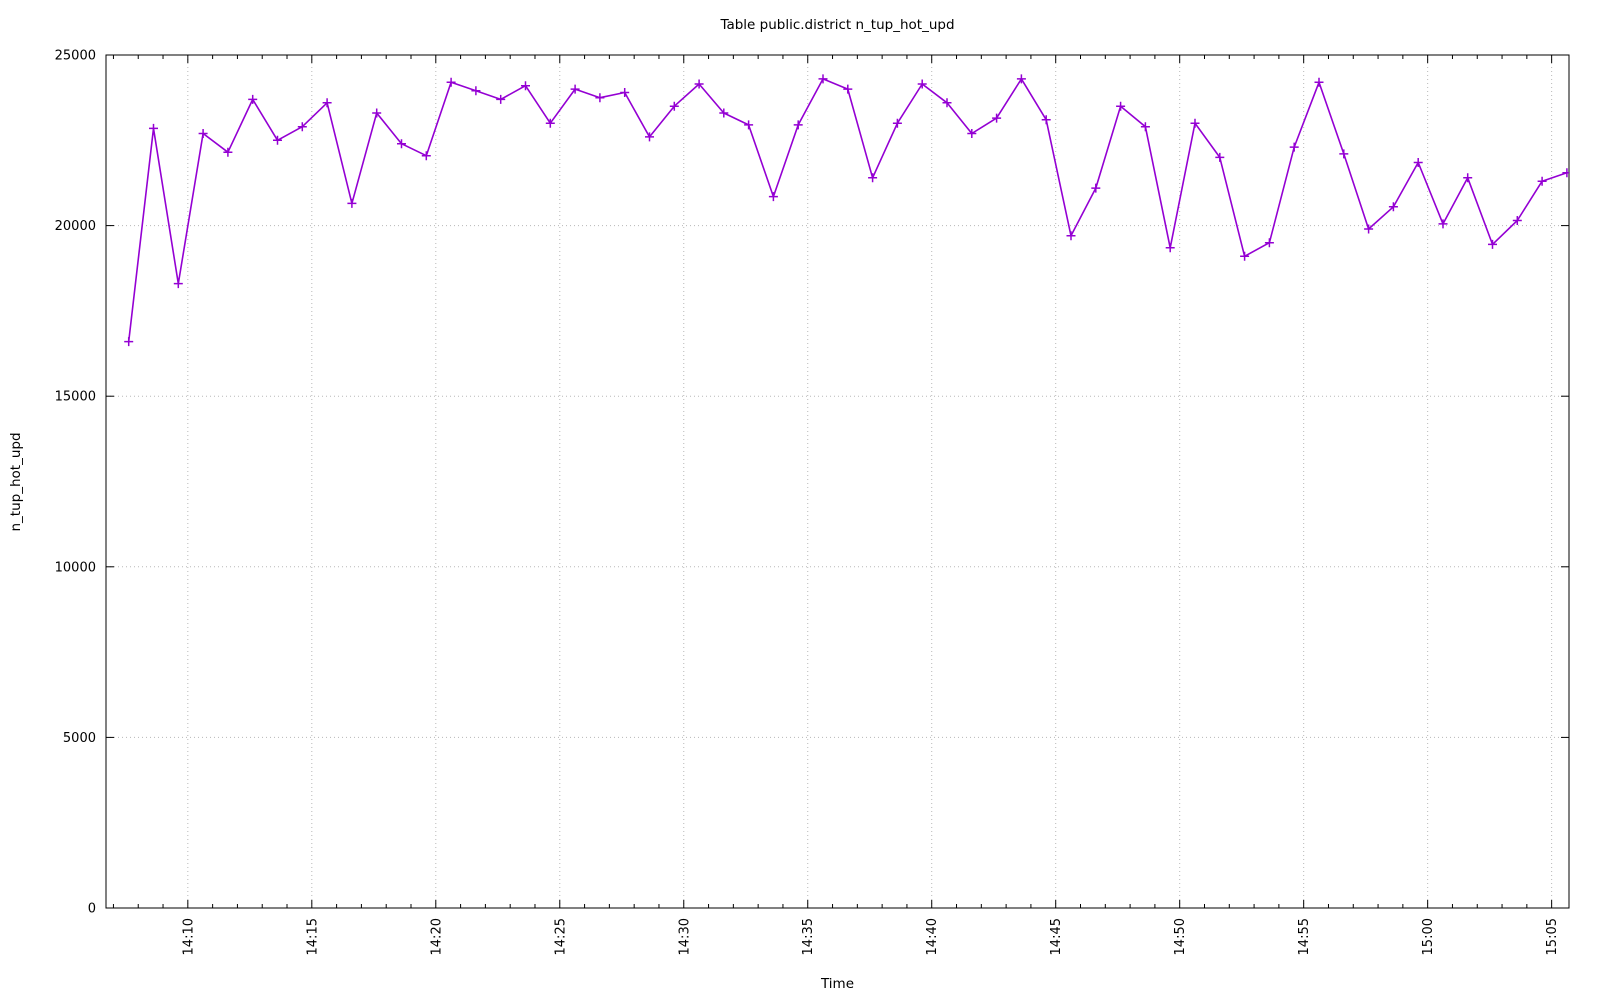 This screenshot has width=1600, height=1000. I want to click on y-tick-label: 10000, so click(75, 567).